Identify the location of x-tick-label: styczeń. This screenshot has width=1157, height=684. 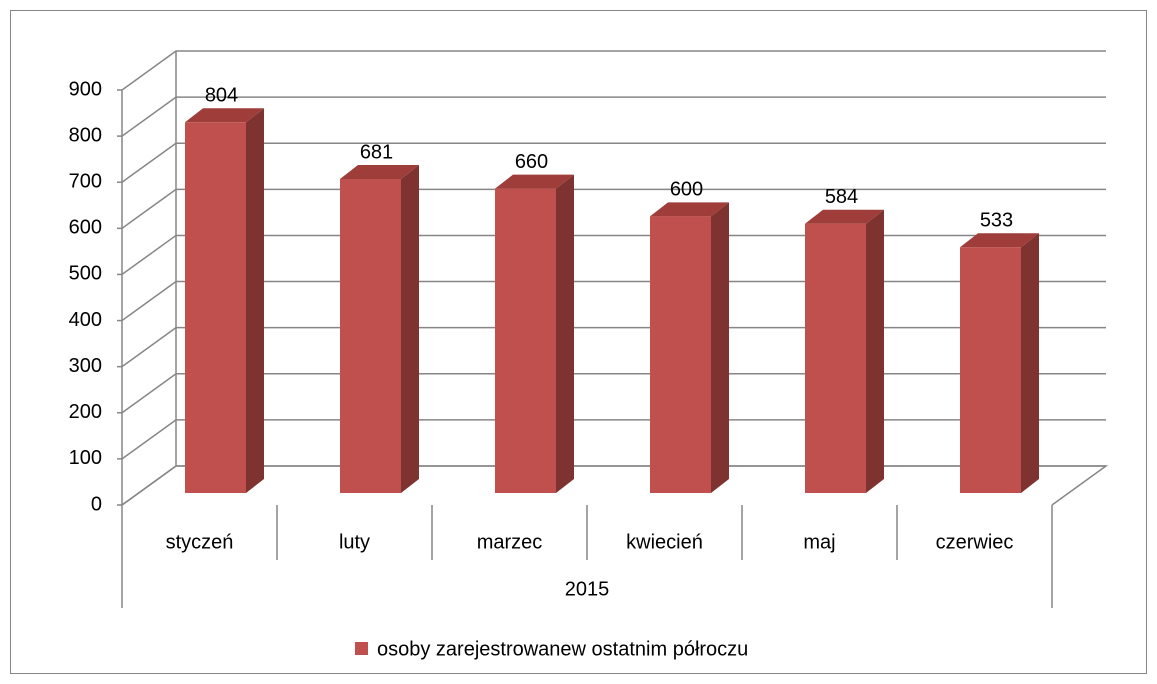
(200, 542).